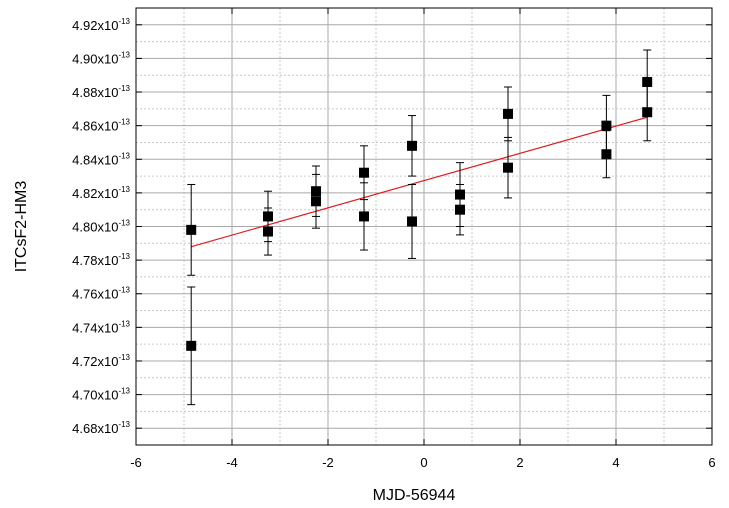 The width and height of the screenshot is (729, 508). What do you see at coordinates (21, 227) in the screenshot?
I see `y-axis-title: ITCsF2-HM3` at bounding box center [21, 227].